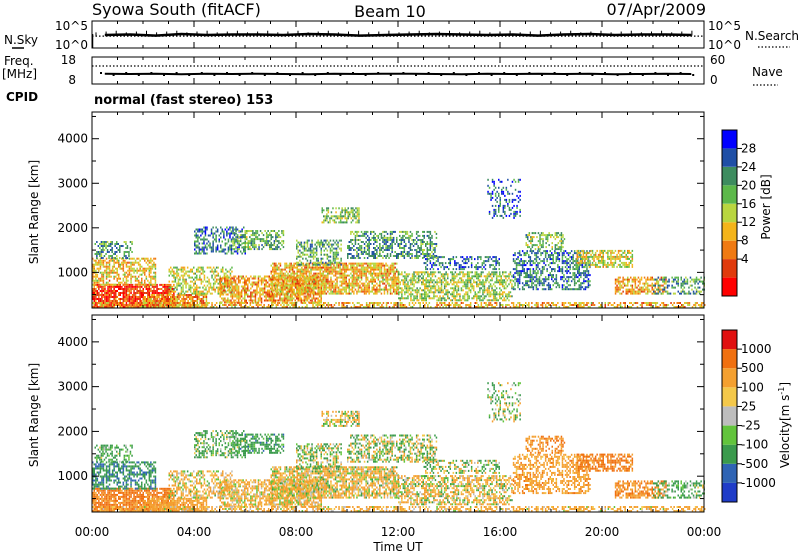 This screenshot has width=800, height=554. I want to click on nave-label: Nave, so click(767, 72).